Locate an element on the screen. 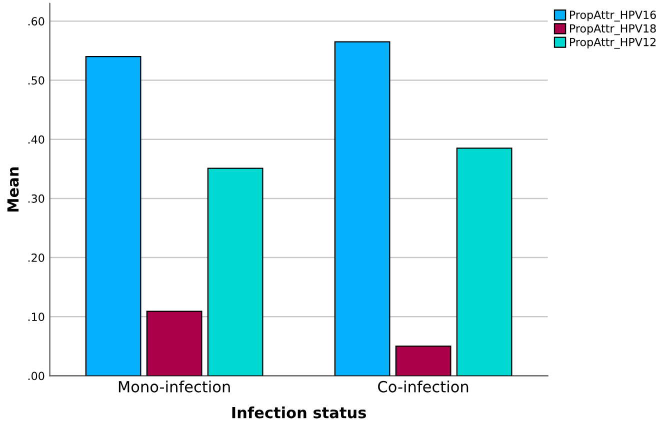 Image resolution: width=664 pixels, height=427 pixels. x-axis-title: Infection status is located at coordinates (299, 412).